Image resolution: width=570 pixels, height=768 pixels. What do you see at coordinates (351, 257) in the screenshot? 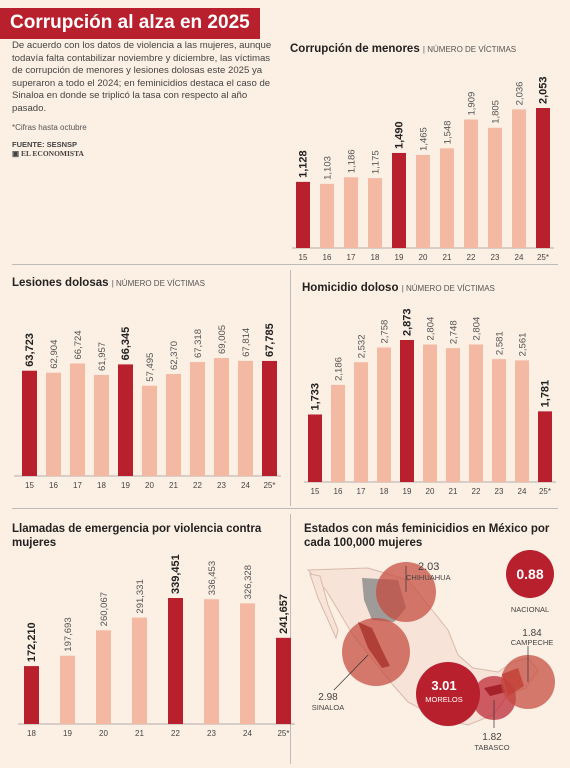
I see `corrupcion-tick-label: 17` at bounding box center [351, 257].